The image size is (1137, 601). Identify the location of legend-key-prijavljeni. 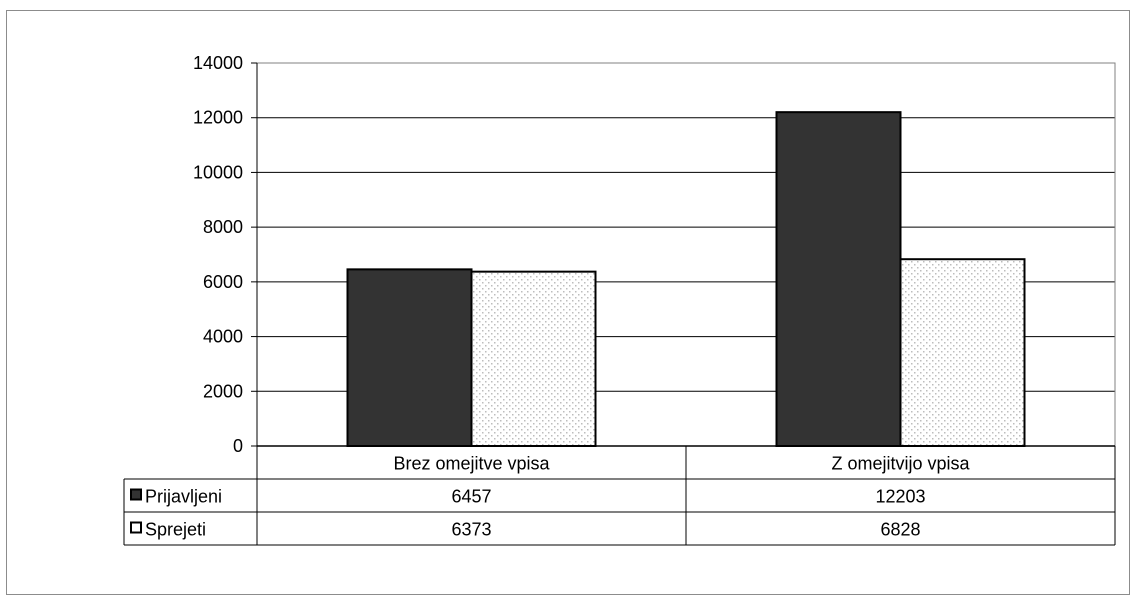
(136, 494).